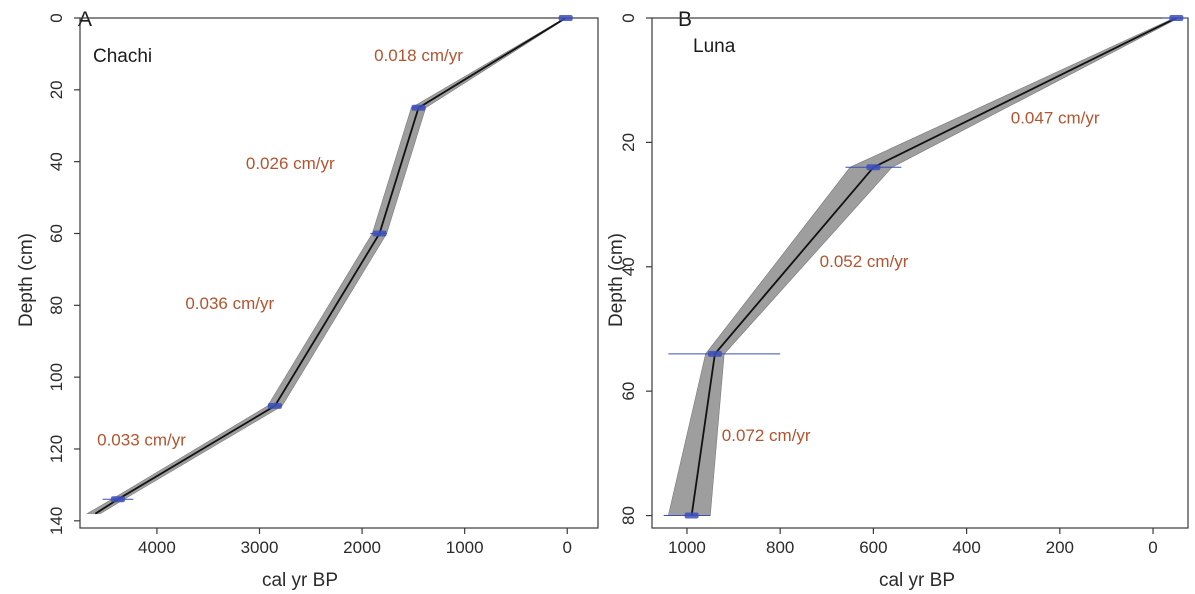 This screenshot has width=1195, height=594. I want to click on rate-label: 0.036 cm/yr, so click(229, 303).